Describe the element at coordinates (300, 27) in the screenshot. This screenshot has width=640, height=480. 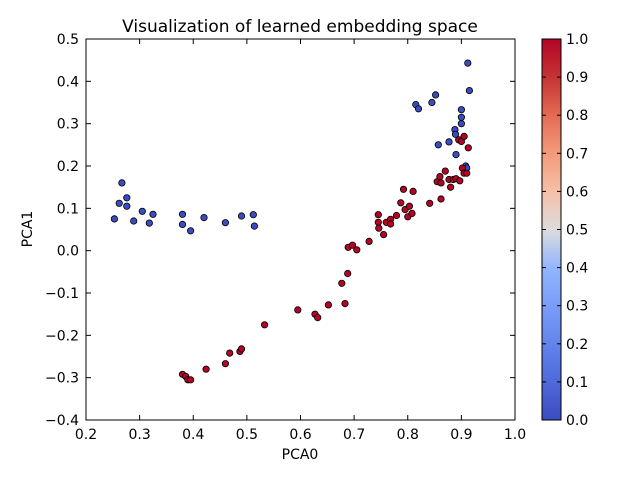
I see `chart-title: Visualization of learned embedding space` at that location.